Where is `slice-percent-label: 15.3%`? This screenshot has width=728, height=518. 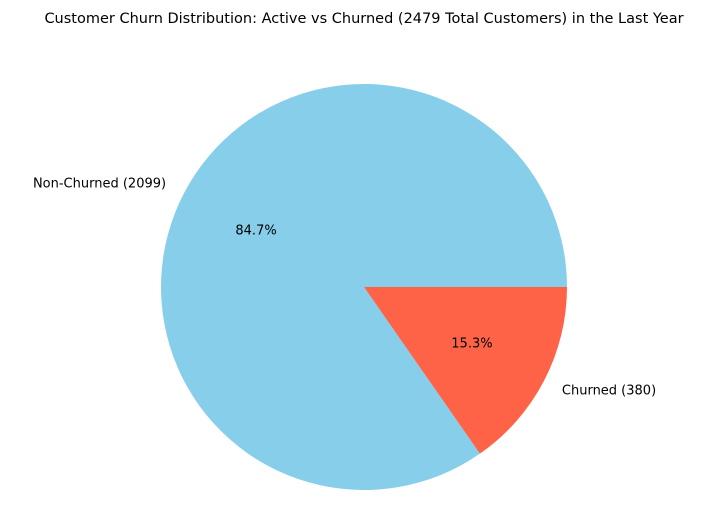
slice-percent-label: 15.3% is located at coordinates (471, 343).